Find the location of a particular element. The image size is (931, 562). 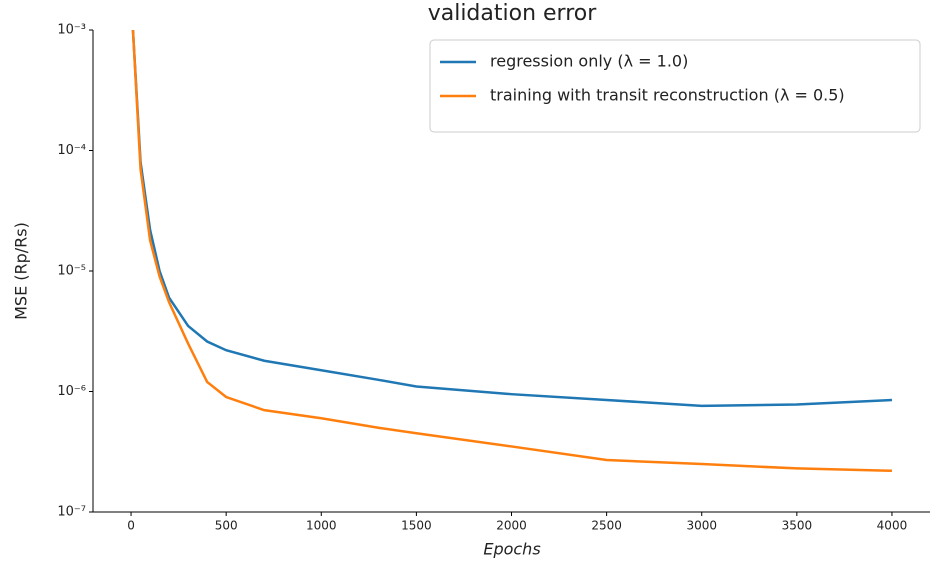

x-tick-label: 0 is located at coordinates (131, 526).